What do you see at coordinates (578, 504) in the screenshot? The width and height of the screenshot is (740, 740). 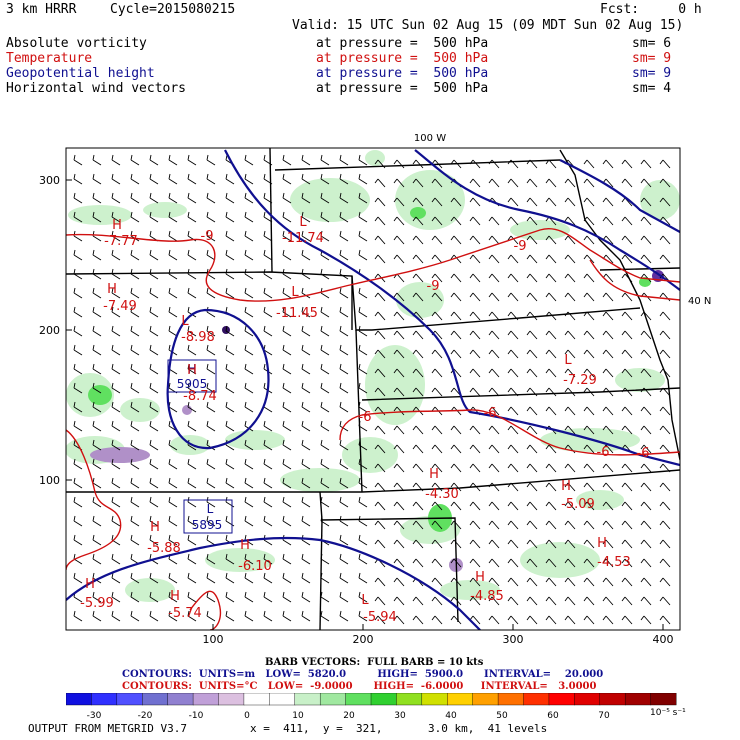 I see `temp-value-8: -5.09` at bounding box center [578, 504].